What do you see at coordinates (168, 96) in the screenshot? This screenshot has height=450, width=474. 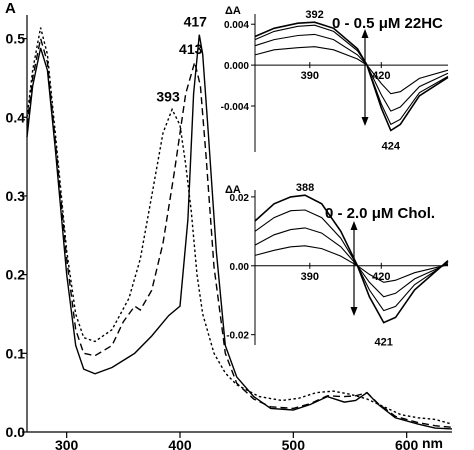 I see `main-peak-label: 393` at bounding box center [168, 96].